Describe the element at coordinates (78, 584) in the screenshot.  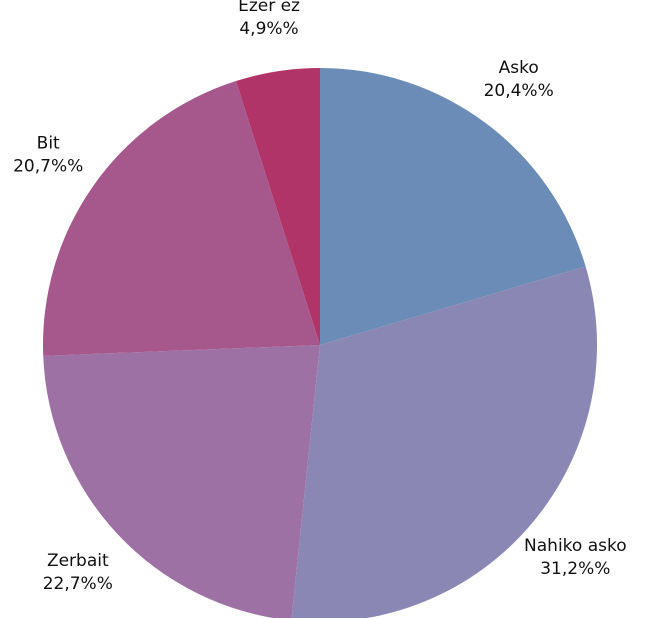
I see `slice-value-label: 22,7%%` at that location.